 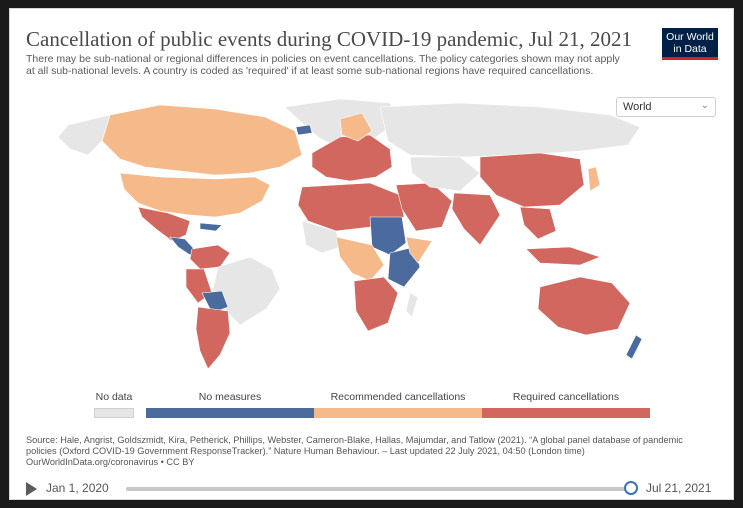 I want to click on legend-label-no-measures: No measures, so click(x=230, y=397).